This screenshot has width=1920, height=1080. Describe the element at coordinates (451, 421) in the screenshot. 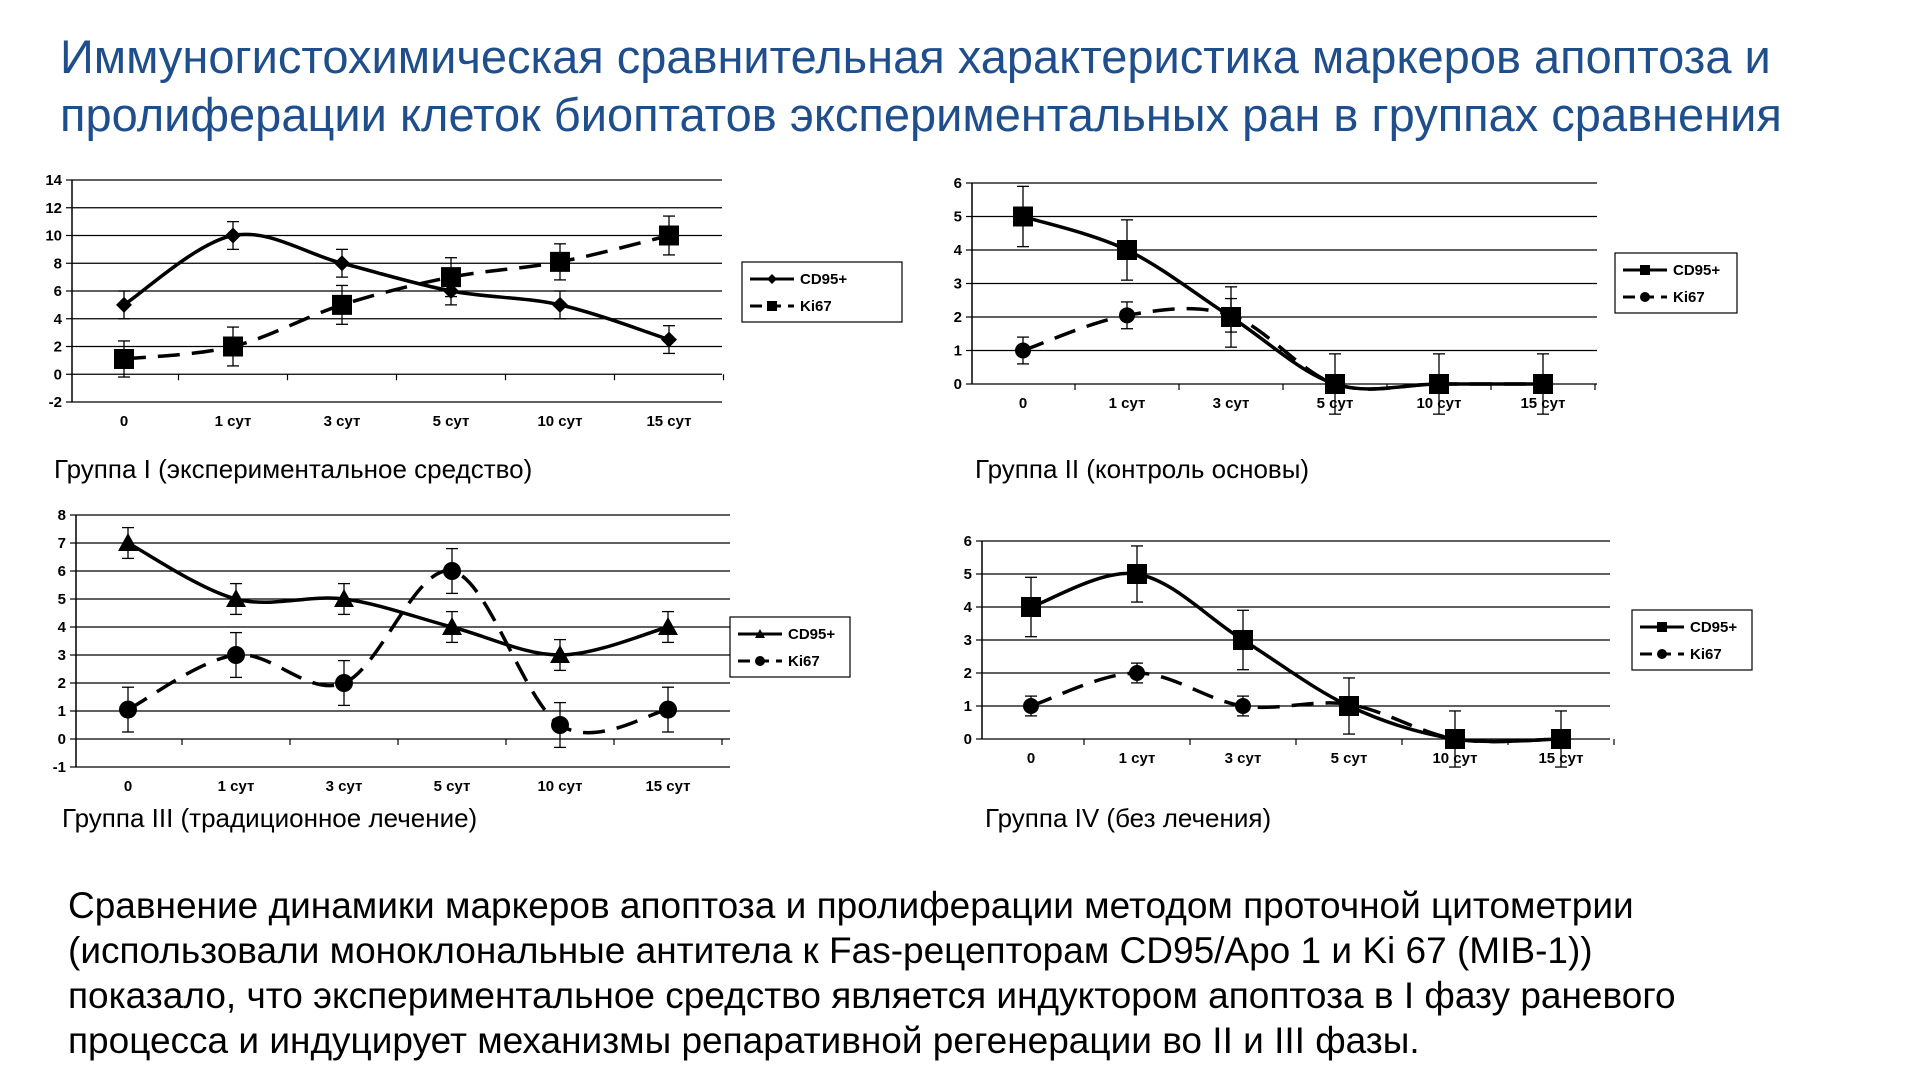

I see `x-tick-label: 5 сут` at that location.